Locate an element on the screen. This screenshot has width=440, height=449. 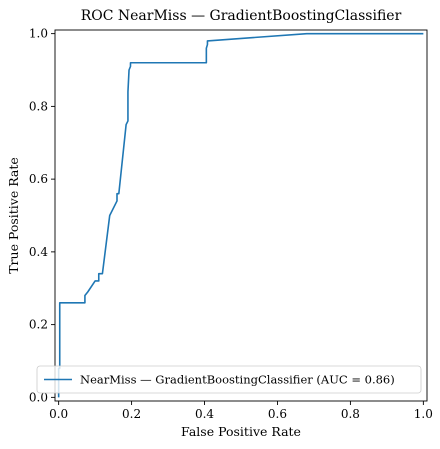
y-tick-label: 0.0 is located at coordinates (38, 397).